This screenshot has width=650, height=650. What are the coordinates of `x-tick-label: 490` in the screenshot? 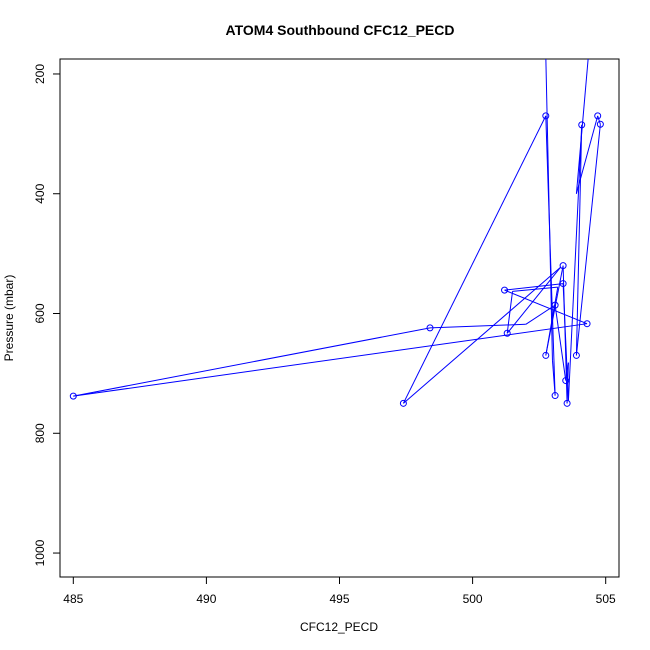 It's located at (206, 599).